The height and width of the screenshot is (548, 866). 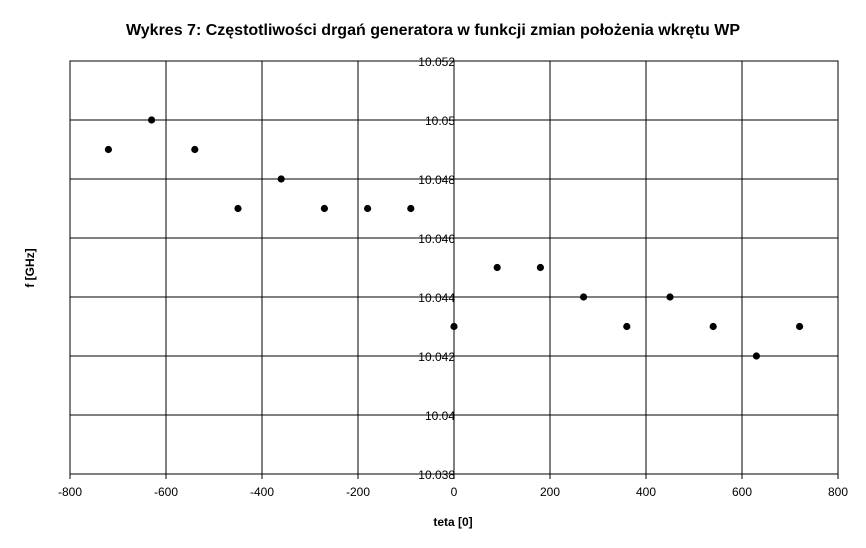 I want to click on y-tick-label: 10.048, so click(x=436, y=180).